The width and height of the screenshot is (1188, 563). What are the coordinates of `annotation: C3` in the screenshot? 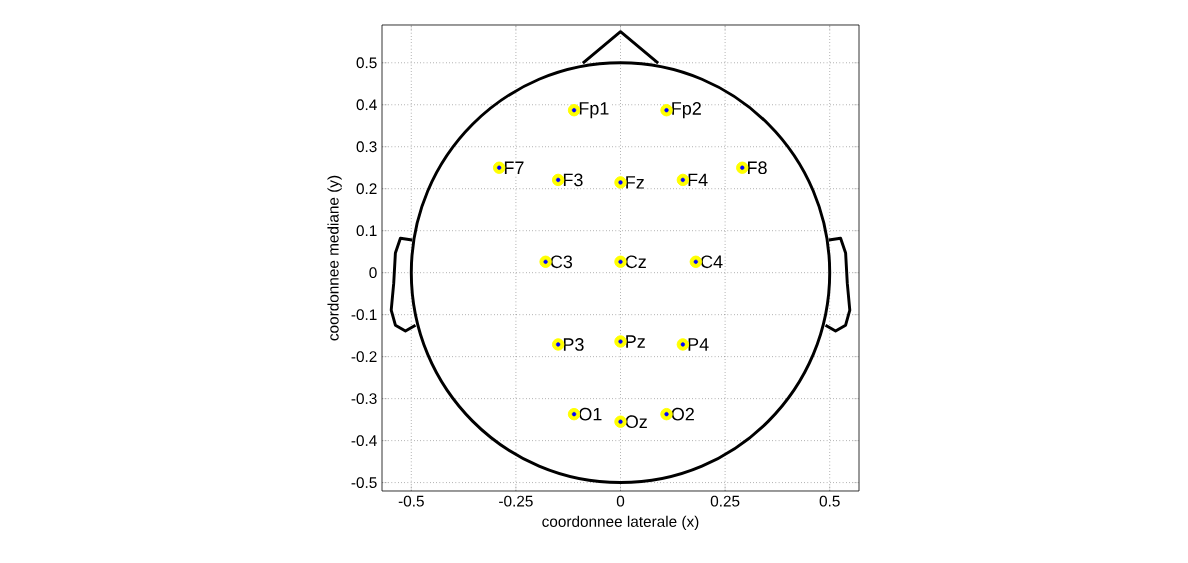 It's located at (561, 262).